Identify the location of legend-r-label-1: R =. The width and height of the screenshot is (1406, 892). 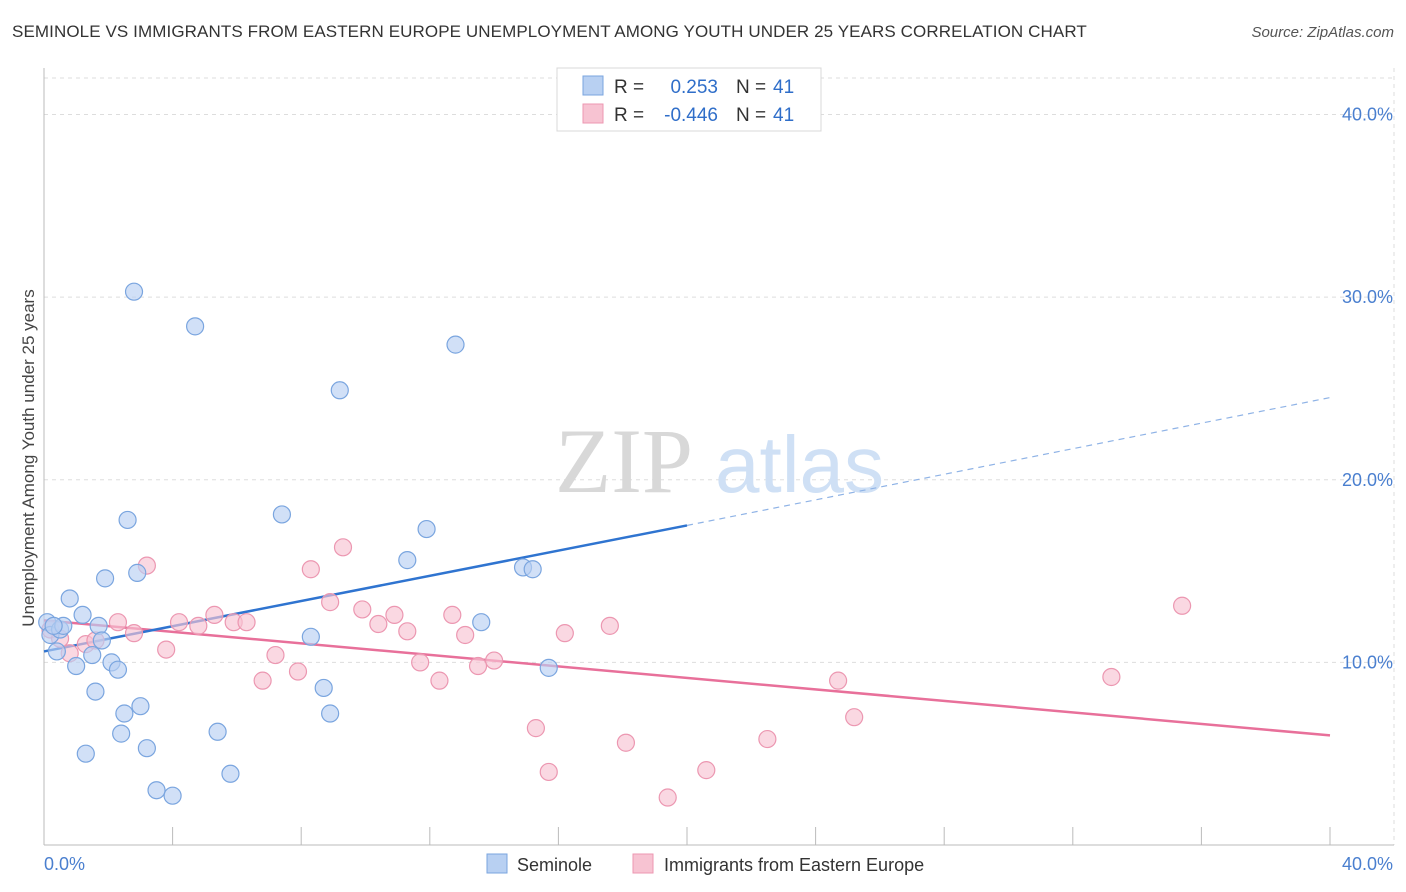
(629, 87).